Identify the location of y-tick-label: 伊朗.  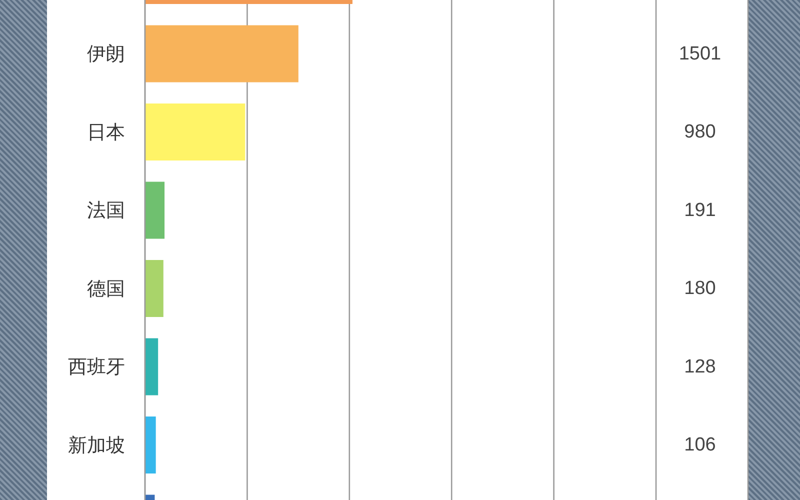
(106, 54).